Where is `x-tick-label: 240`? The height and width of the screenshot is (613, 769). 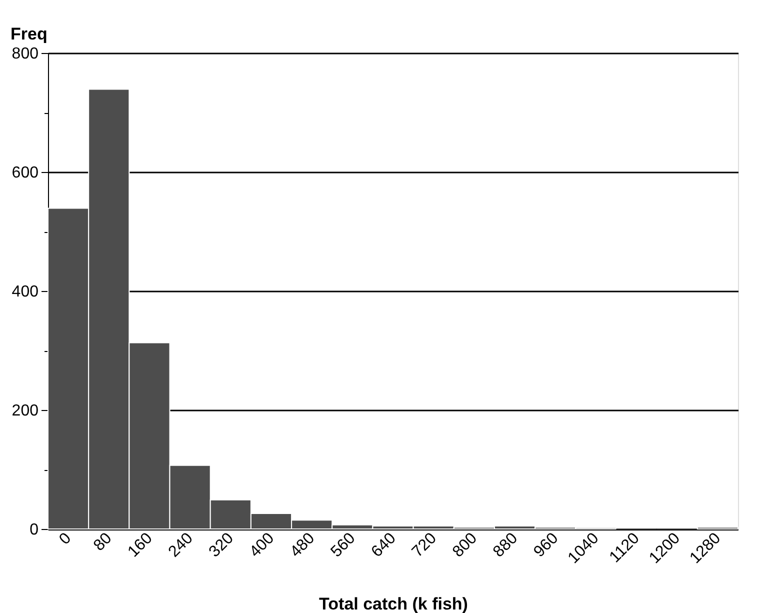
x-tick-label: 240 is located at coordinates (181, 545).